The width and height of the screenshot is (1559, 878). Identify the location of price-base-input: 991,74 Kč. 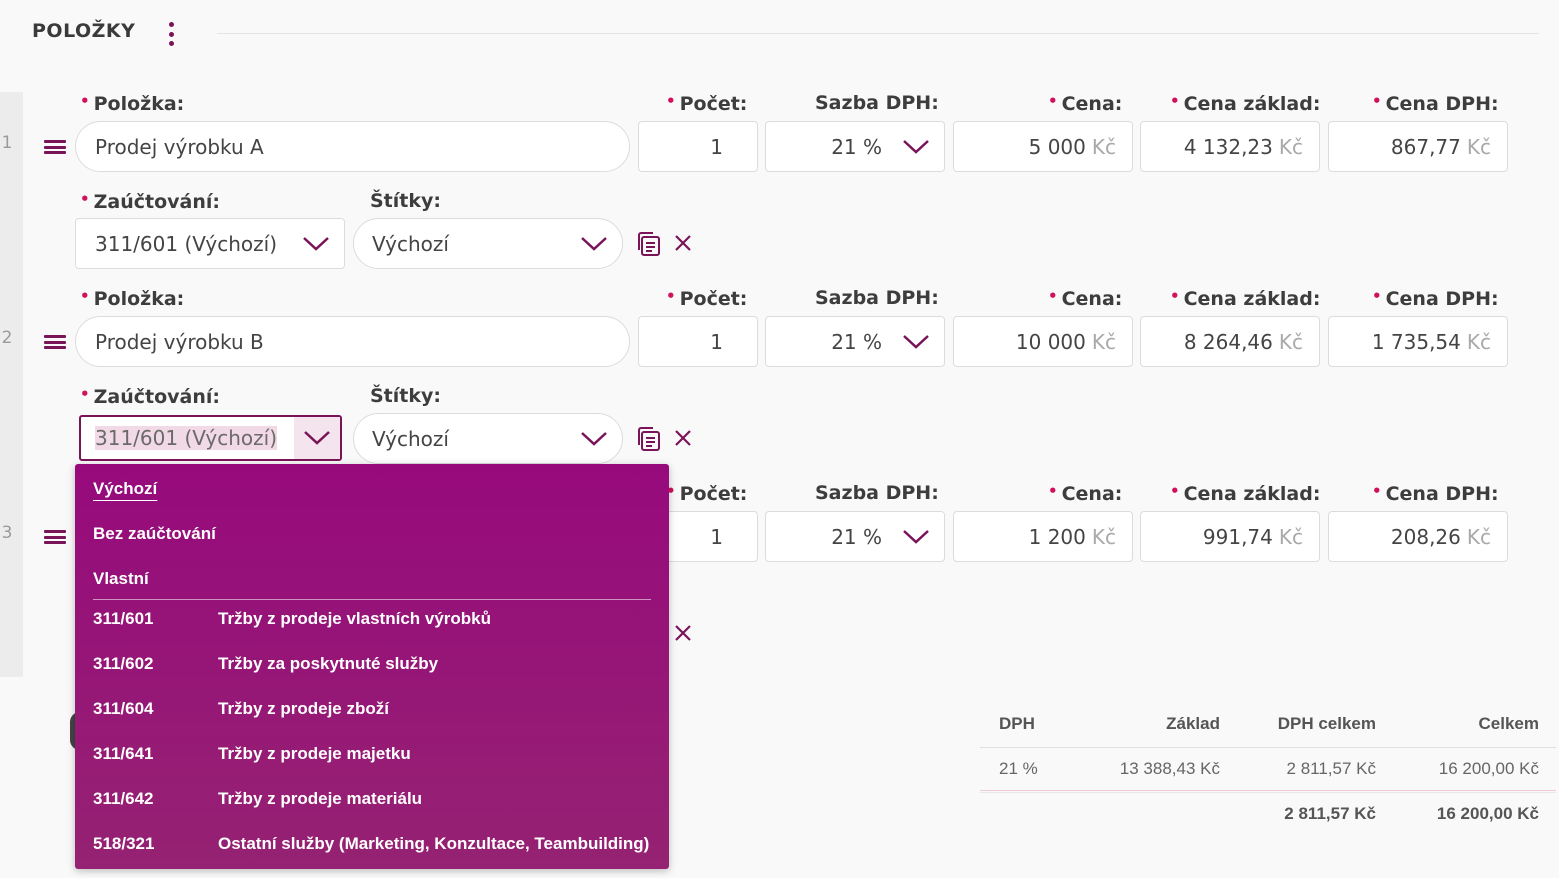
(1230, 536).